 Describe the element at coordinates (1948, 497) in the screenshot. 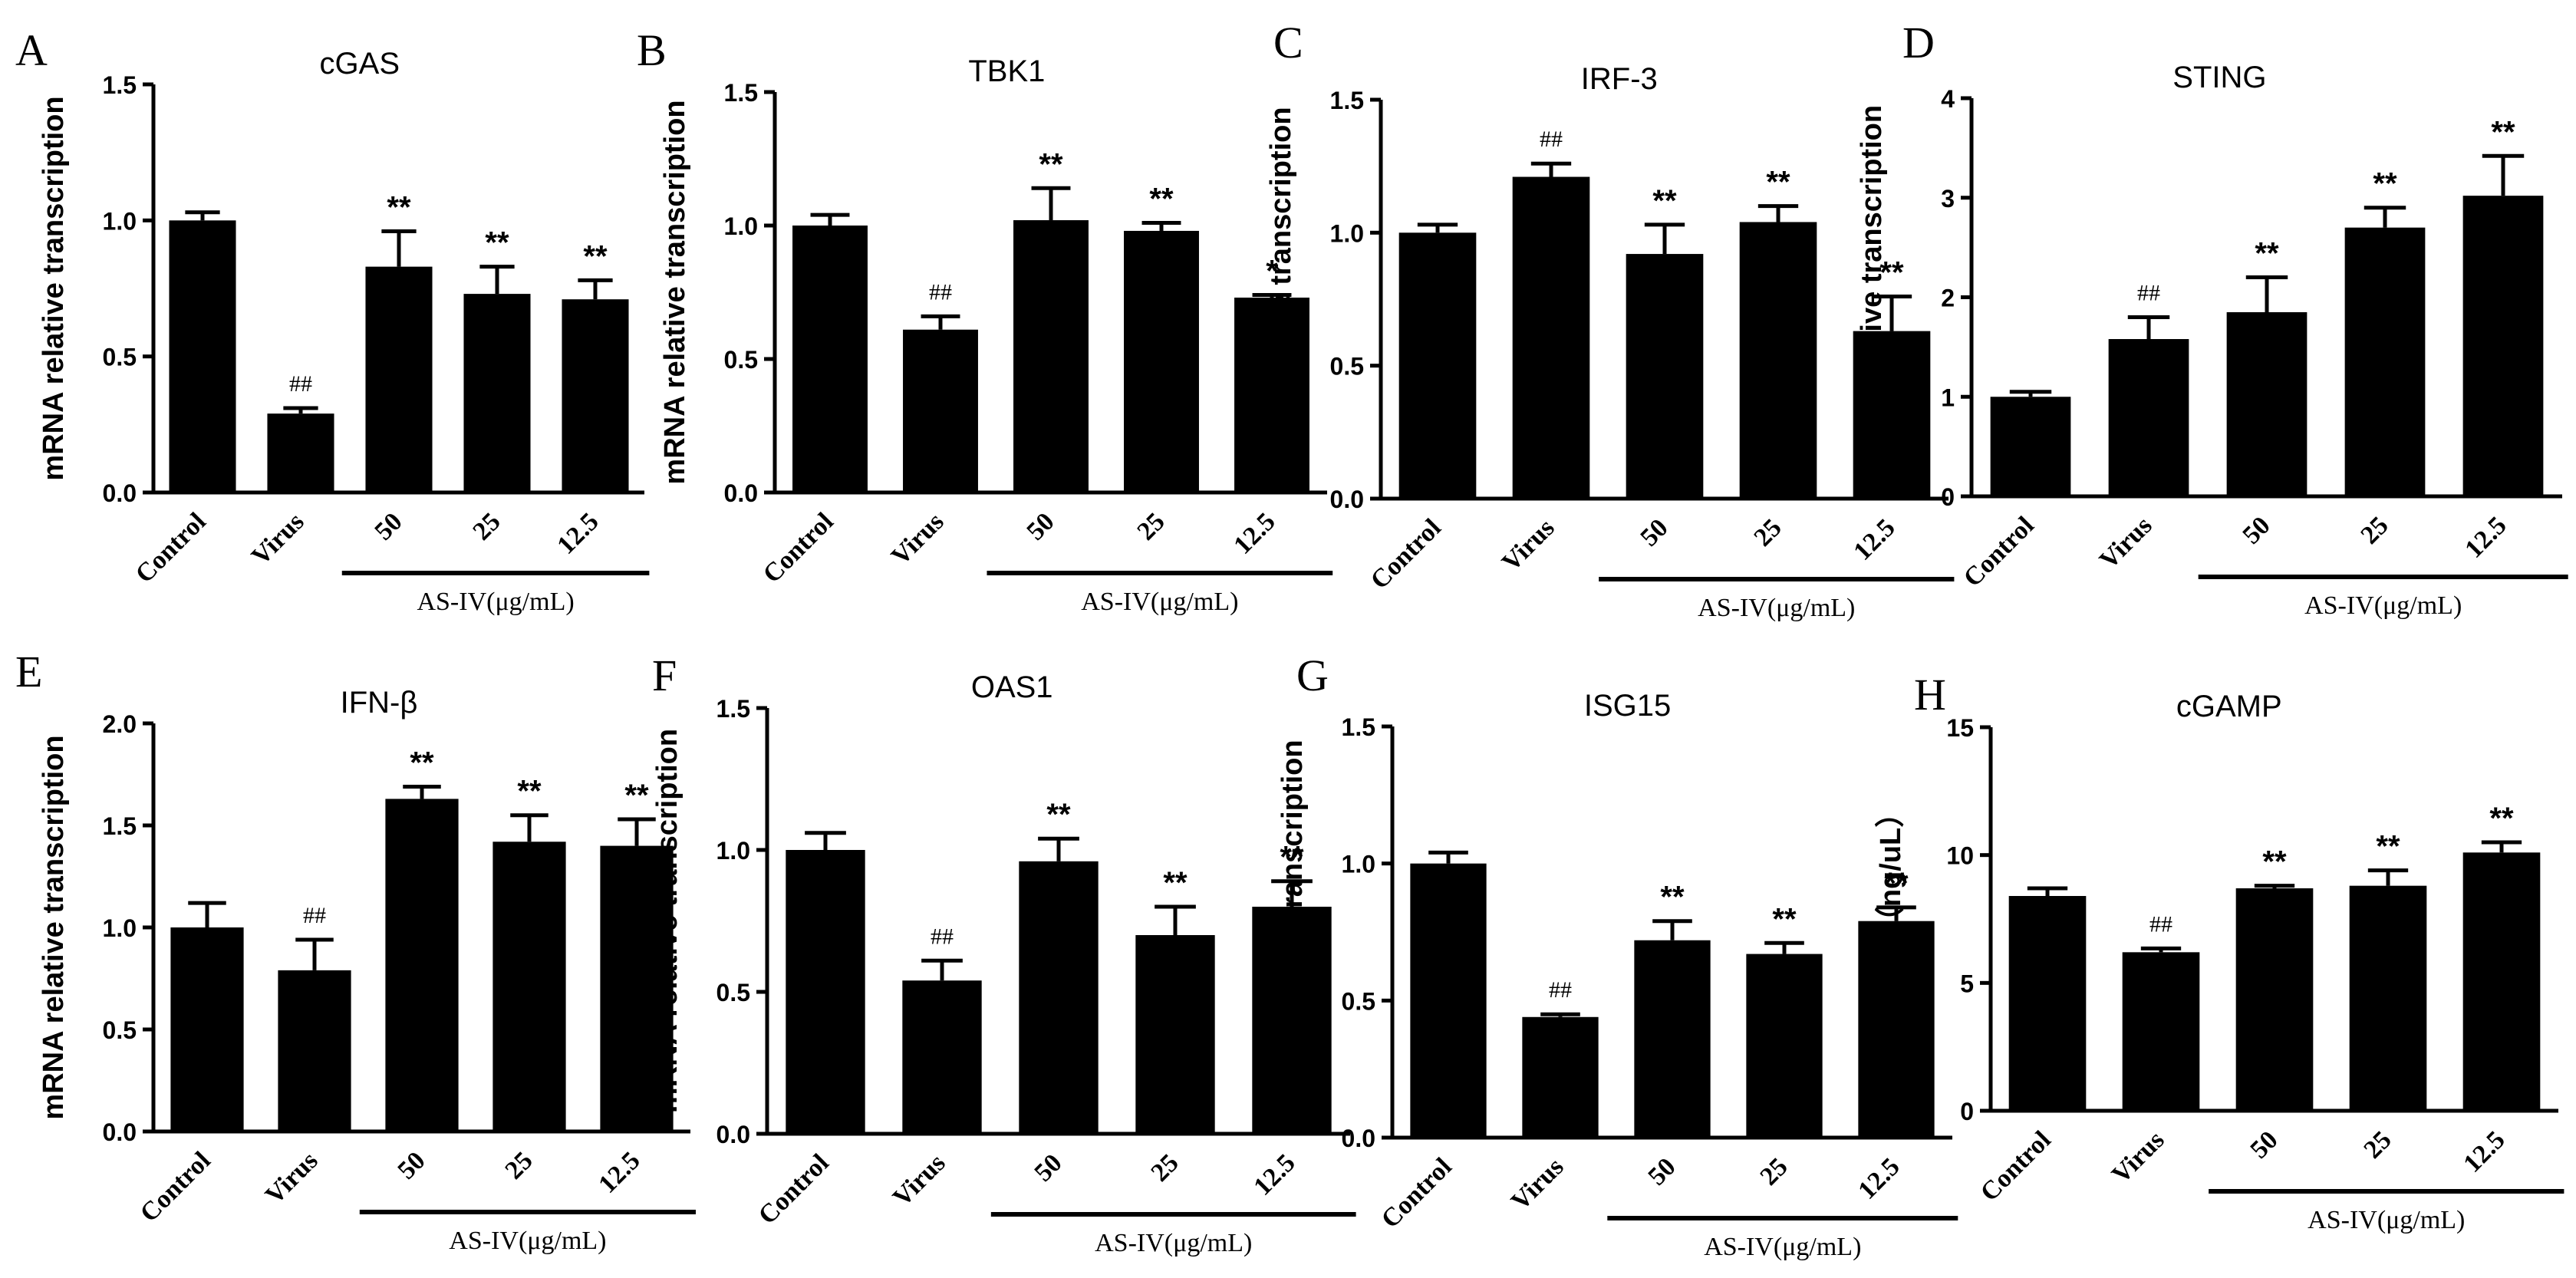

I see `y-tick-label: 0` at that location.